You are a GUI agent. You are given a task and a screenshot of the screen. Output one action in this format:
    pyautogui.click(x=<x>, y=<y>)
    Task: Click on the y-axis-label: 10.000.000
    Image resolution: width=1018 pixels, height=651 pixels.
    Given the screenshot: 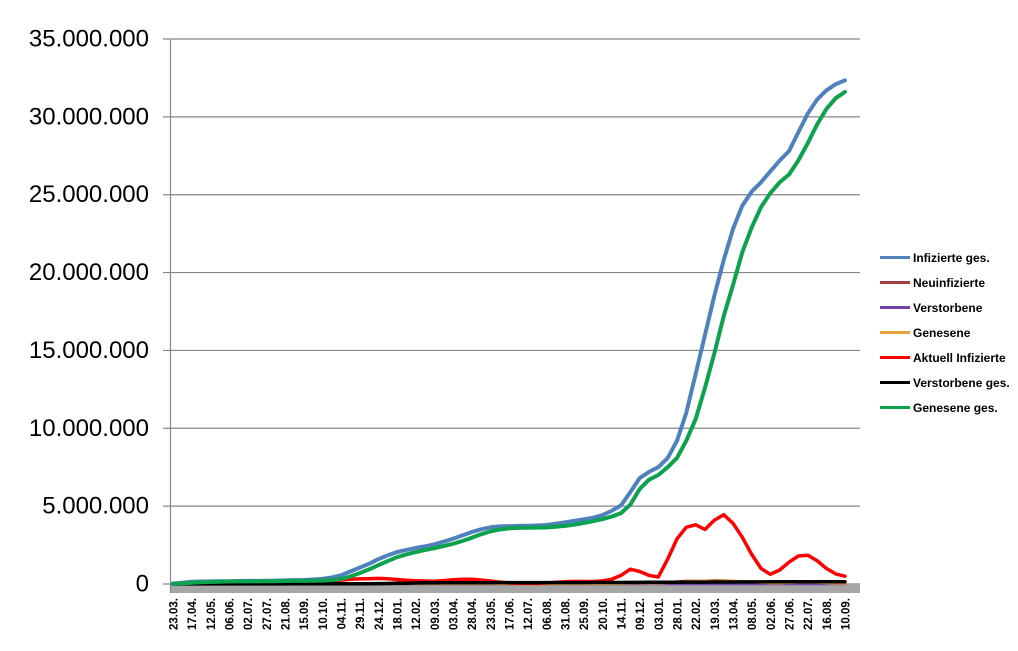 What is the action you would take?
    pyautogui.click(x=89, y=428)
    